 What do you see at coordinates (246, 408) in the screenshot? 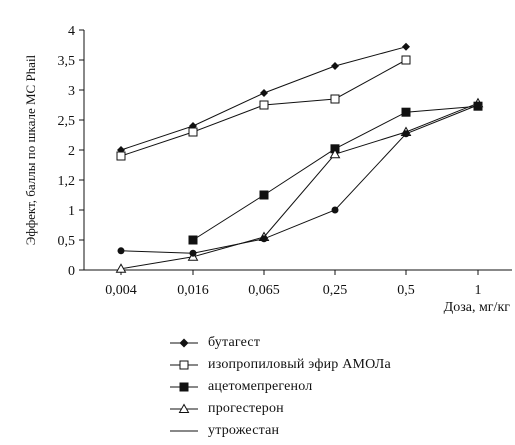
I see `legend-label: прогестерон` at bounding box center [246, 408].